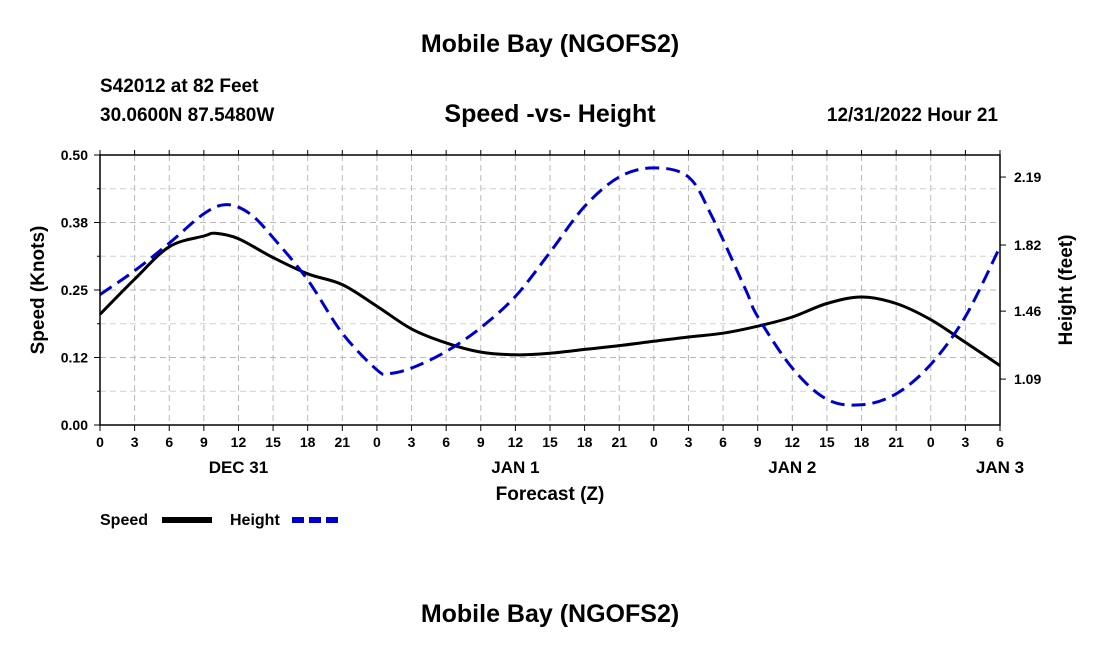 The height and width of the screenshot is (650, 1100). Describe the element at coordinates (124, 520) in the screenshot. I see `legend-label-speed: Speed` at that location.